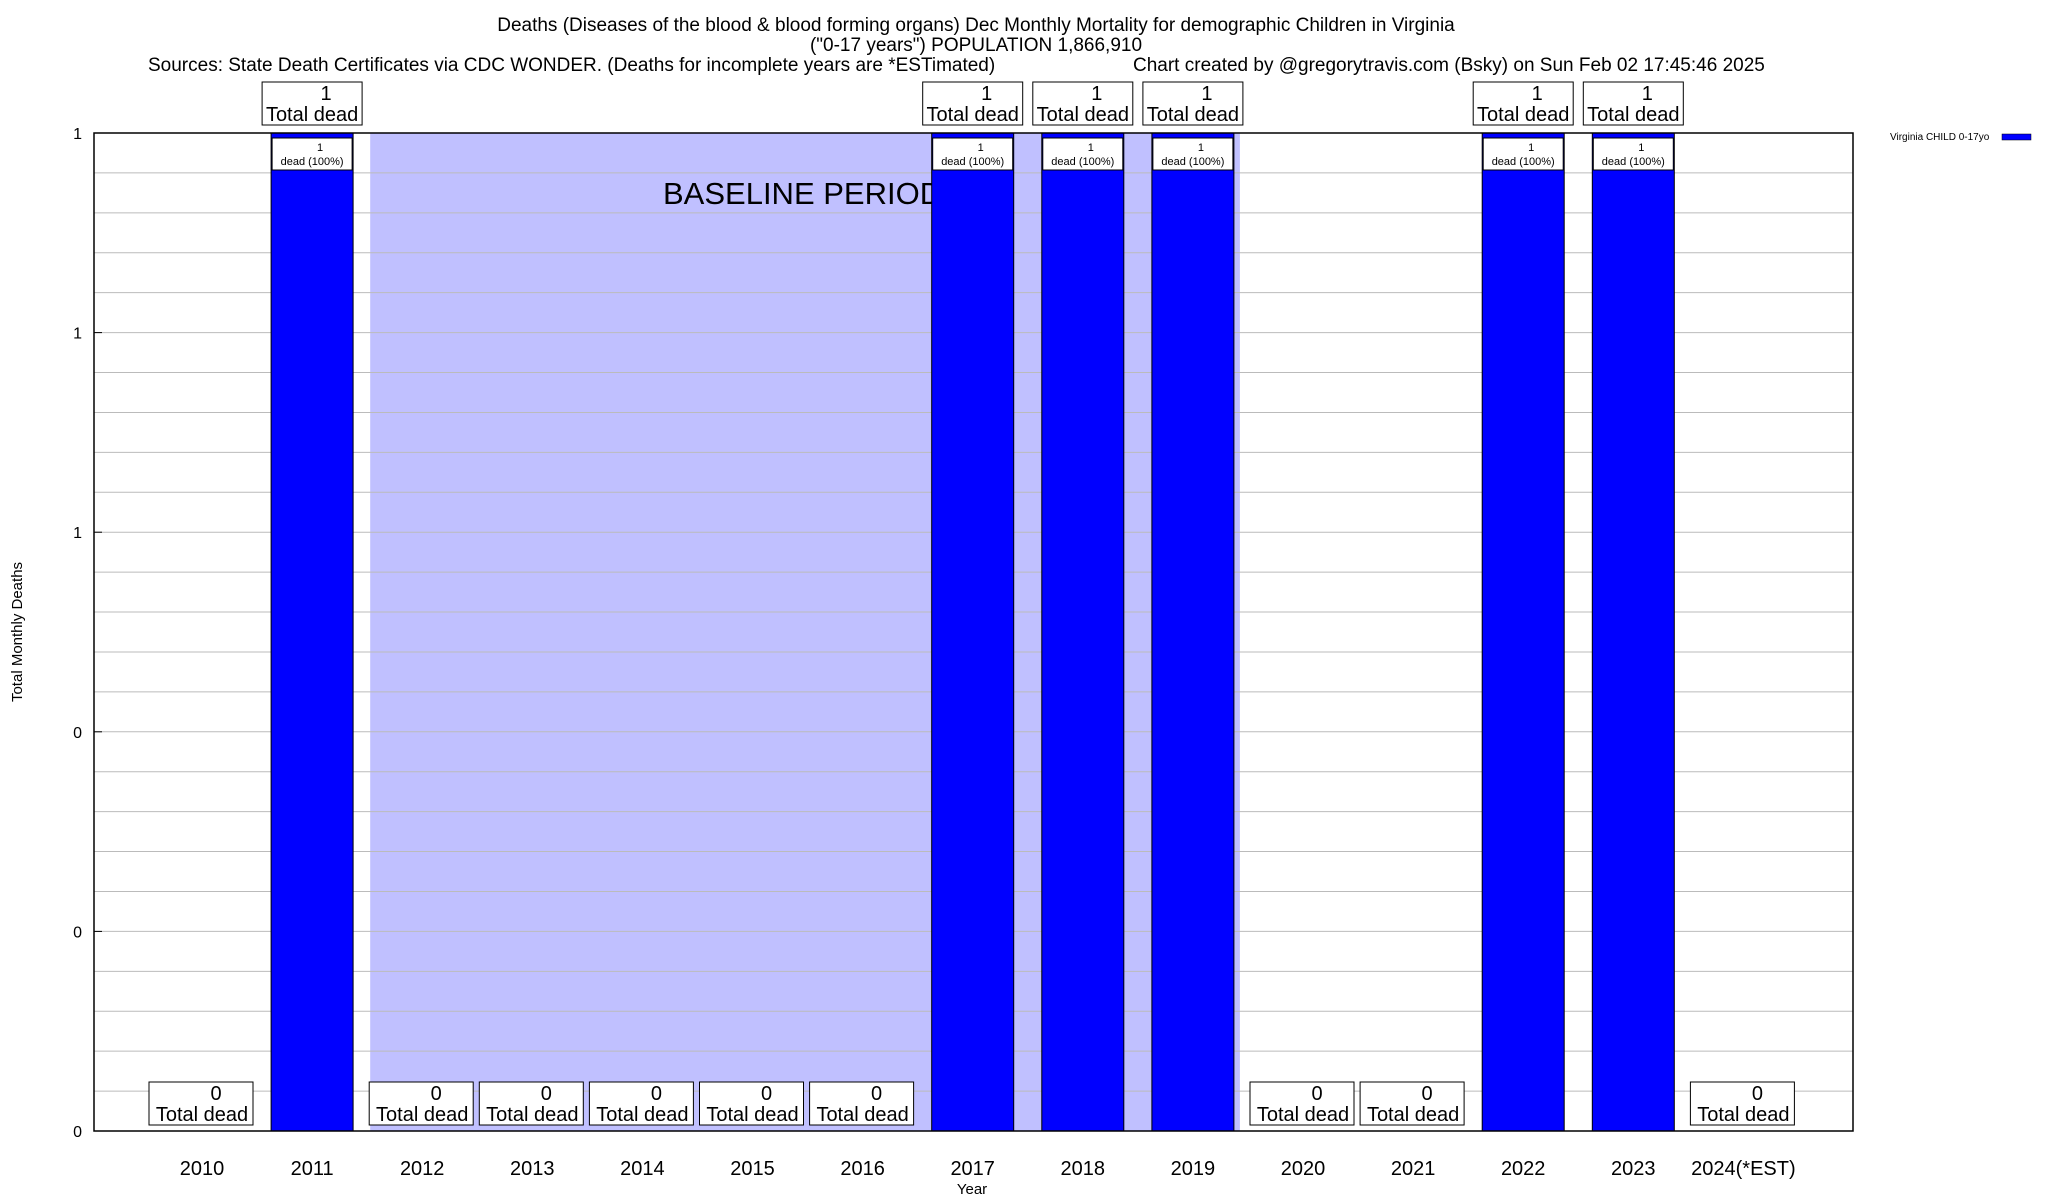 Image resolution: width=2048 pixels, height=1200 pixels. What do you see at coordinates (1633, 1169) in the screenshot?
I see `x-tick-label: 2023` at bounding box center [1633, 1169].